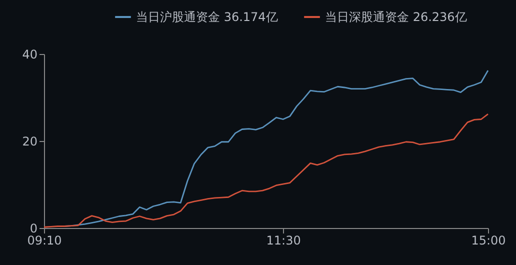 The height and width of the screenshot is (265, 516). I want to click on x-tick-label: 09:10, so click(44, 241).